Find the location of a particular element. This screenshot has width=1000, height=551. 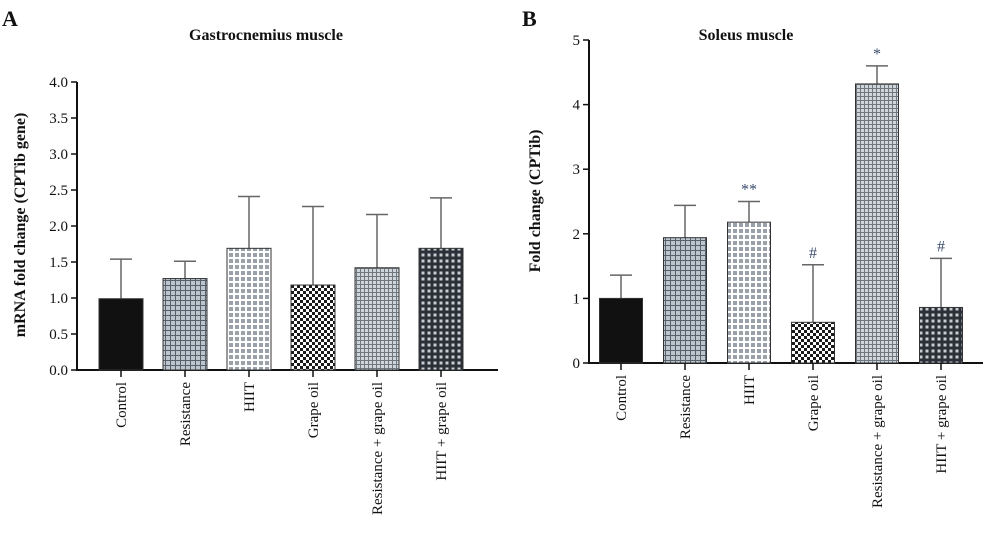

y-tick-label: 3 is located at coordinates (577, 170).